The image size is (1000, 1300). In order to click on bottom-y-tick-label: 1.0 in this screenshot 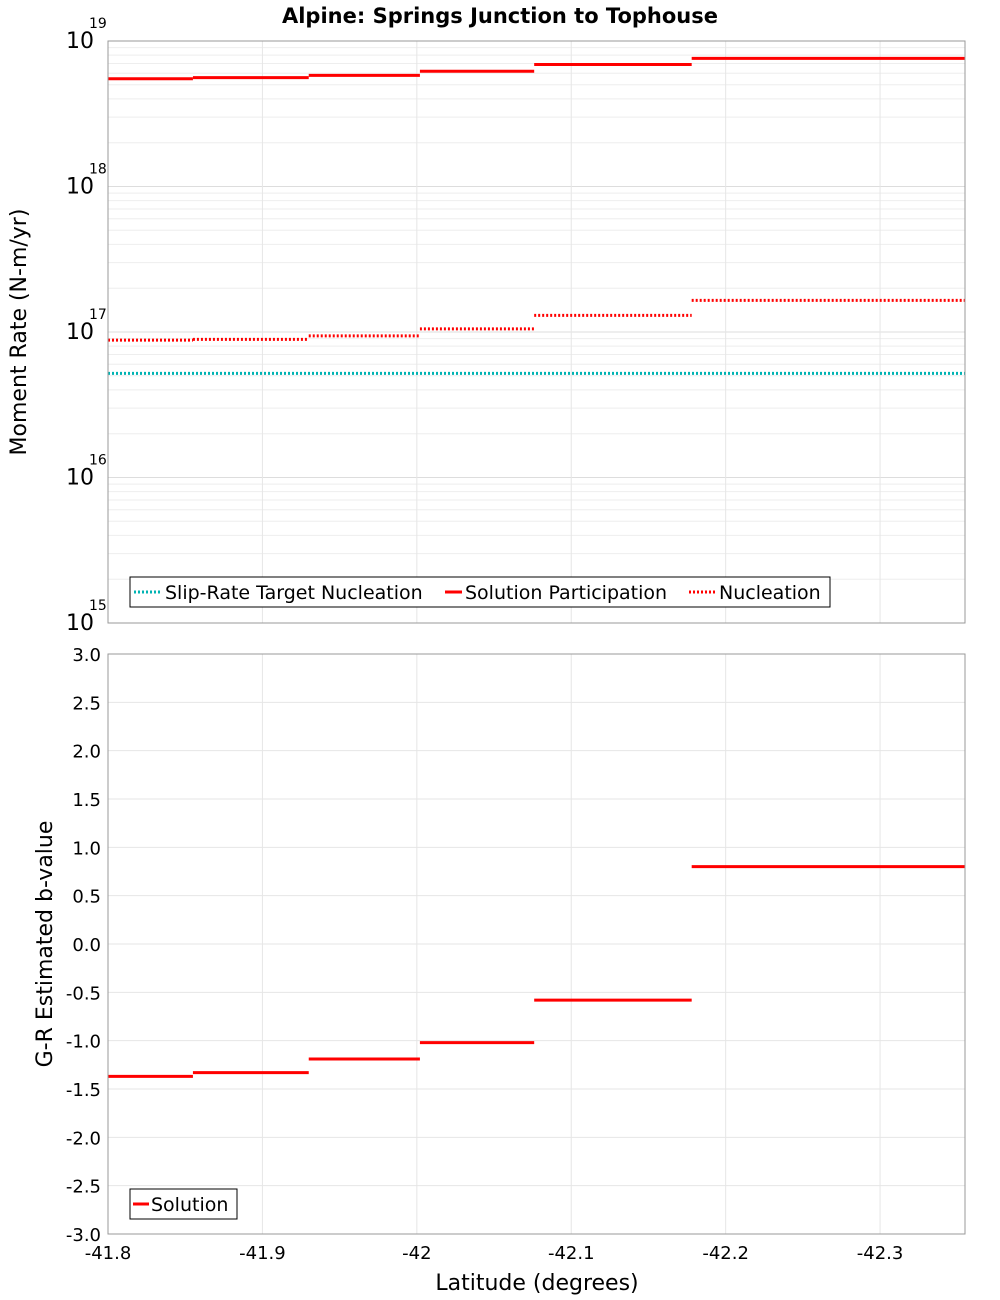, I will do `click(86, 848)`.